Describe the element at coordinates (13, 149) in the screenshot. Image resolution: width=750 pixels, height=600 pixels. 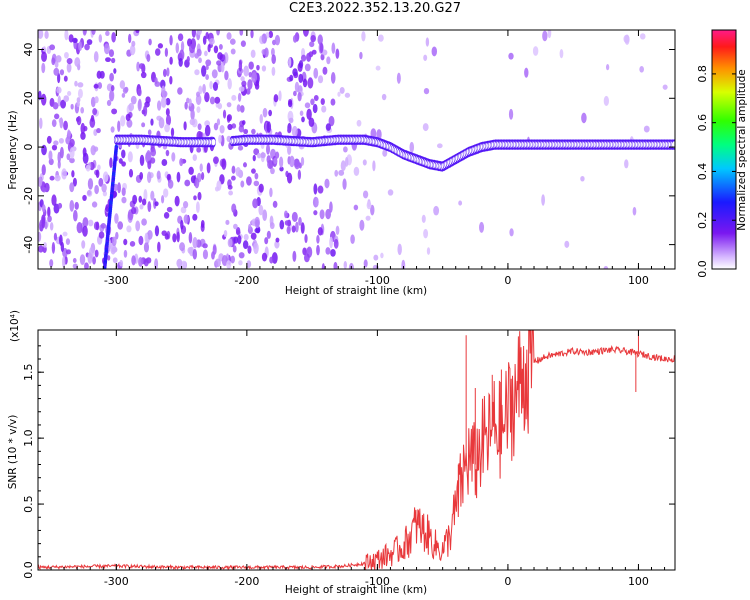
I see `spectrogram-y-label: Frequency (Hz)` at that location.